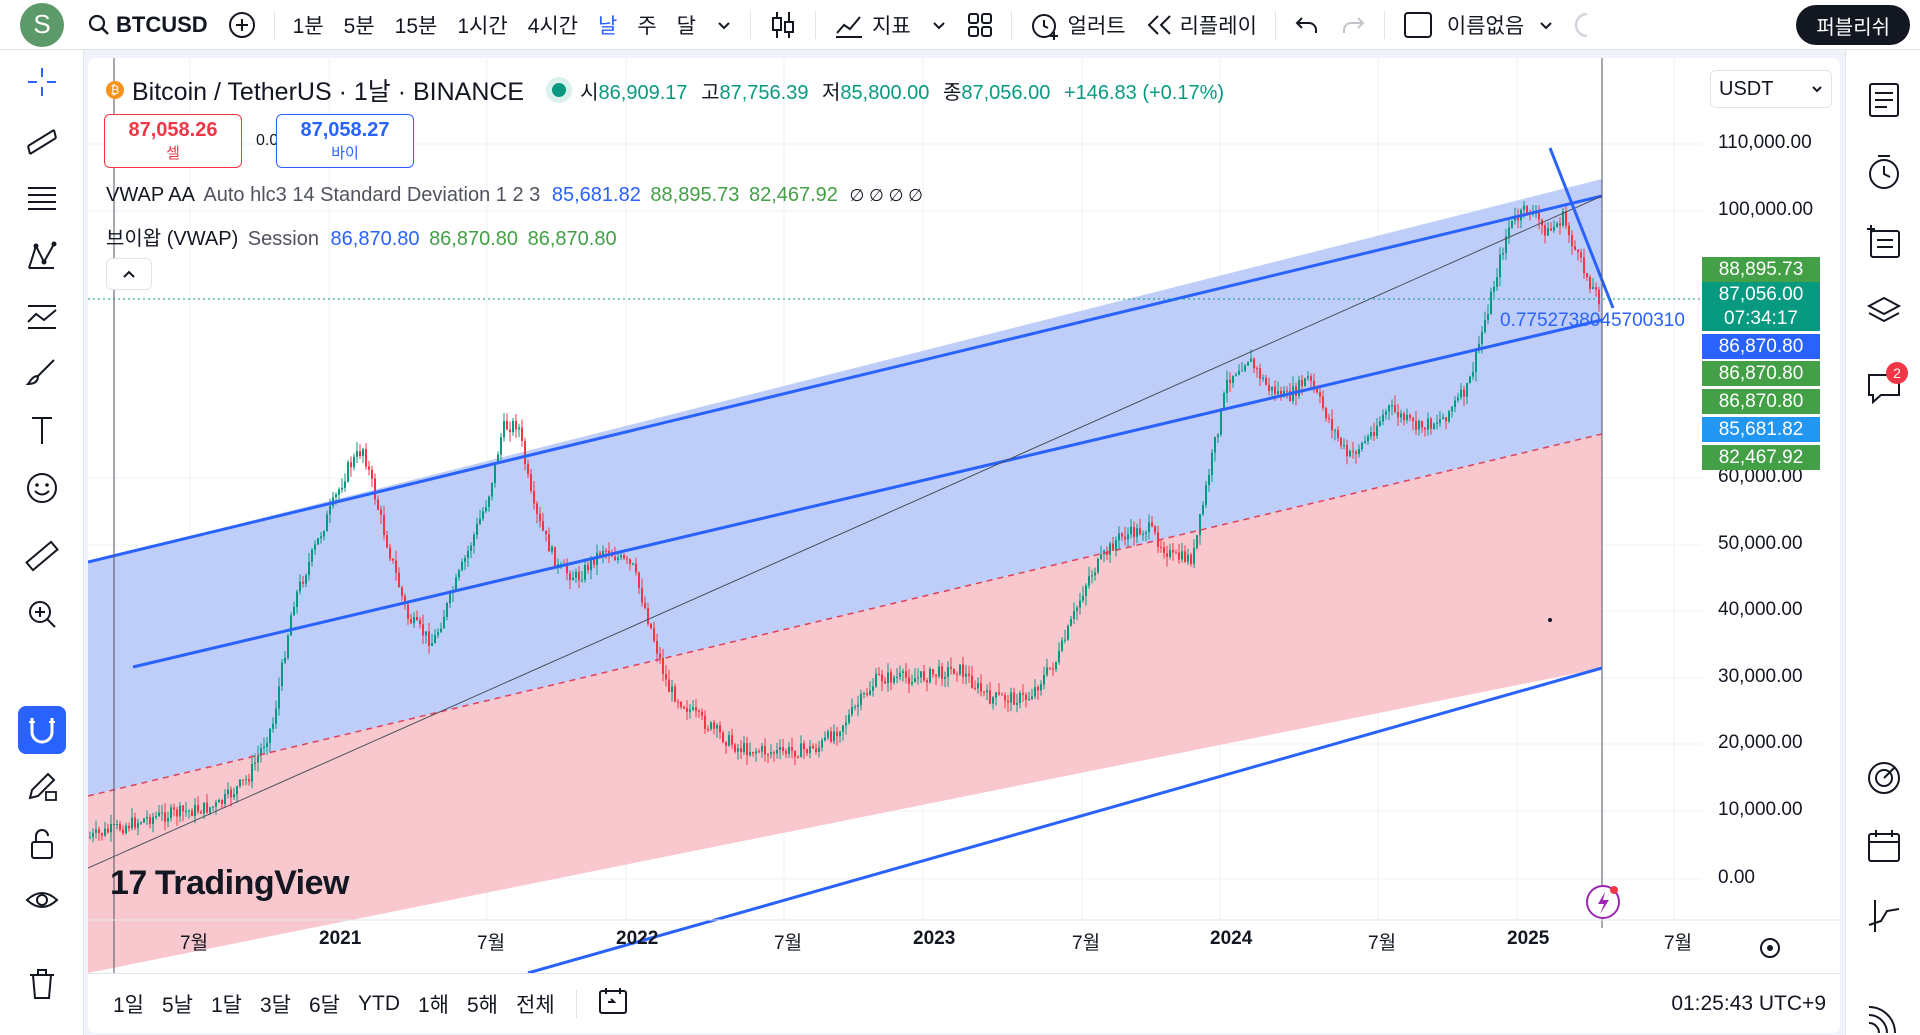  Describe the element at coordinates (229, 883) in the screenshot. I see `tradingview-watermark: 17 TradingView` at that location.